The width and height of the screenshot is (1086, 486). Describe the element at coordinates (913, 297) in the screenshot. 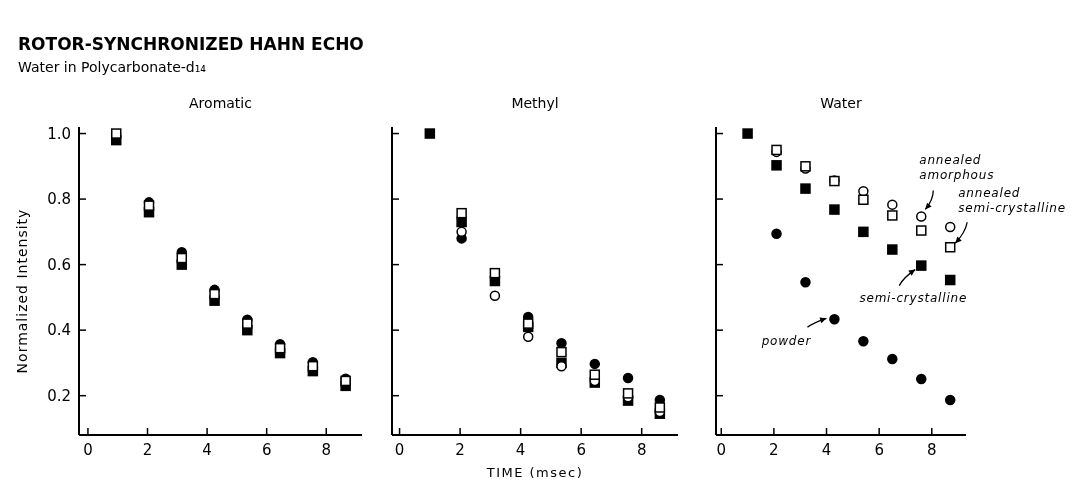

I see `annotation: semi-crystalline` at that location.